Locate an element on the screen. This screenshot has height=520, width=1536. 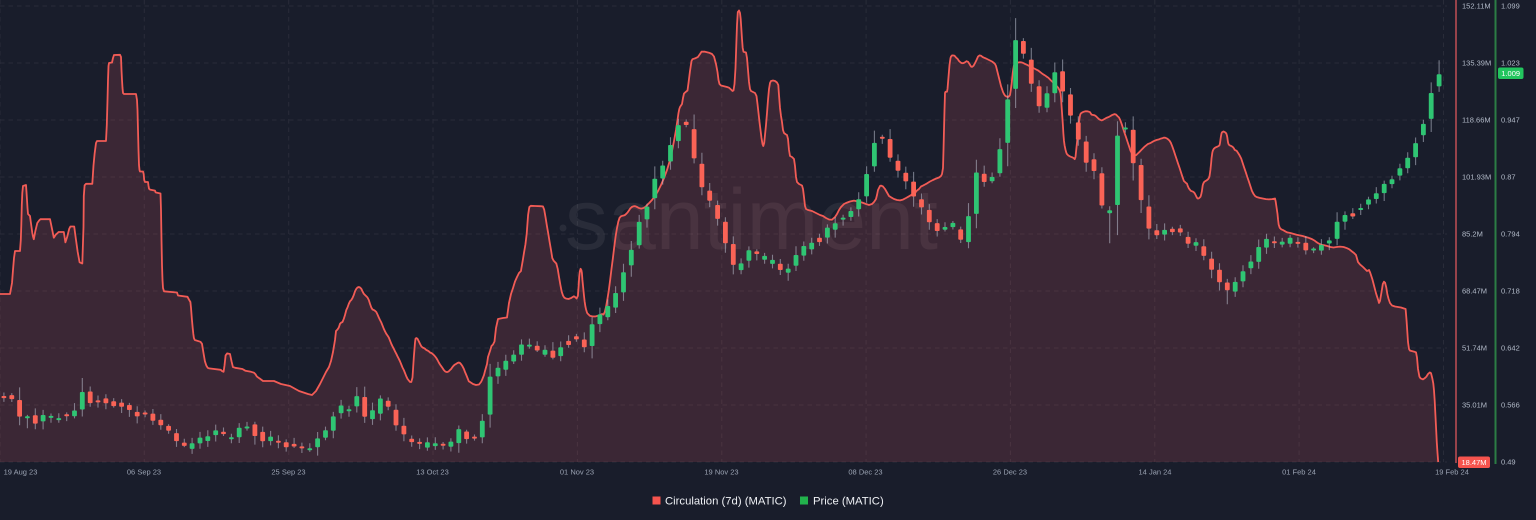
svg-text: 06 Sep 23 is located at coordinates (144, 472).